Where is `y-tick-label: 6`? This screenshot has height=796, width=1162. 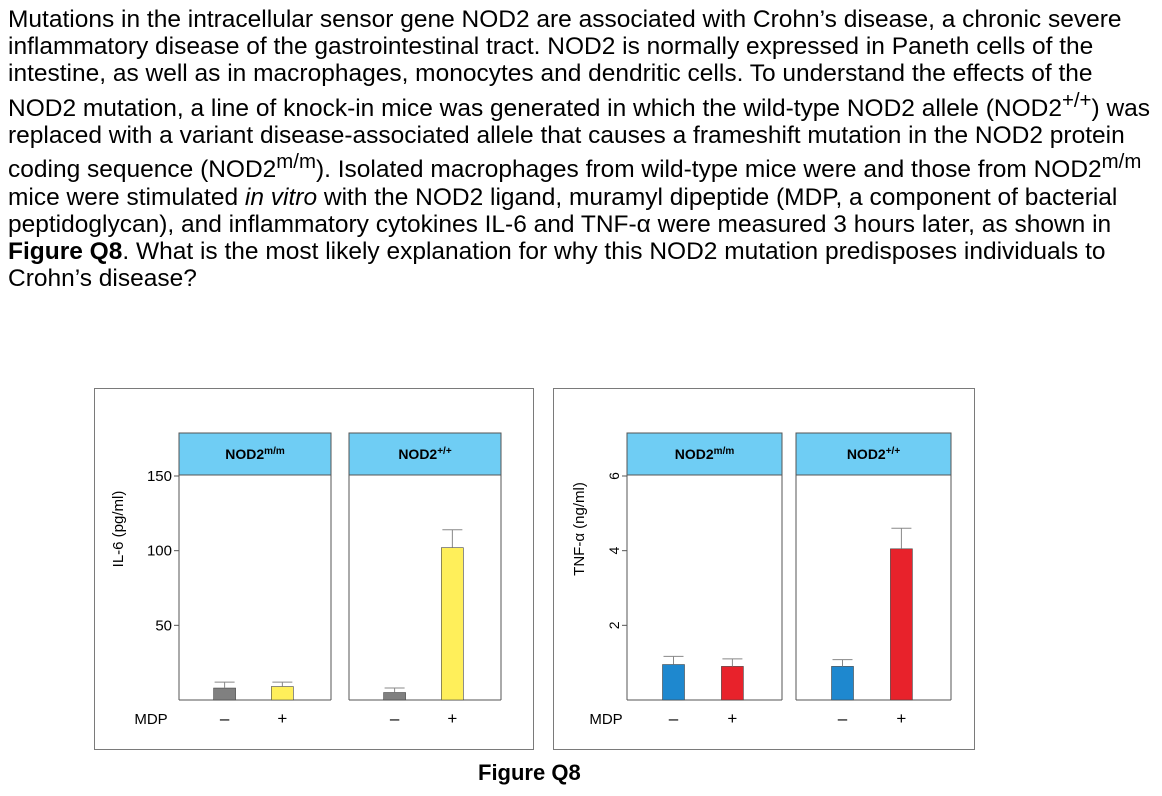
y-tick-label: 6 is located at coordinates (614, 476).